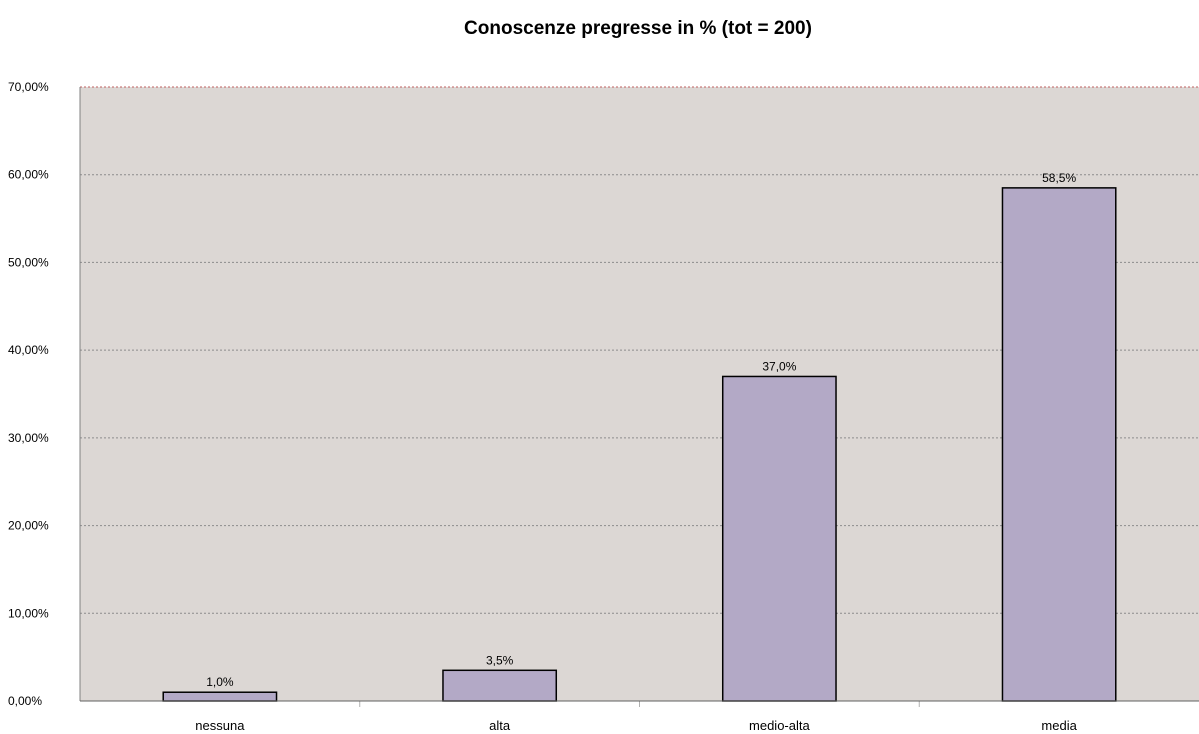 The height and width of the screenshot is (734, 1199). I want to click on x-tick-label: alta, so click(500, 725).